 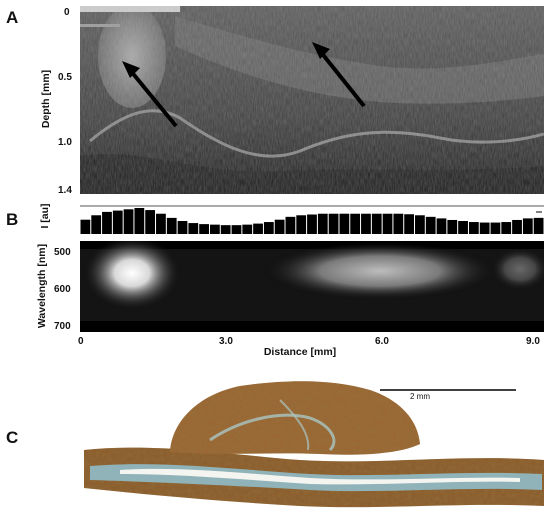 What do you see at coordinates (12, 219) in the screenshot?
I see `panel-letter-b: B` at bounding box center [12, 219].